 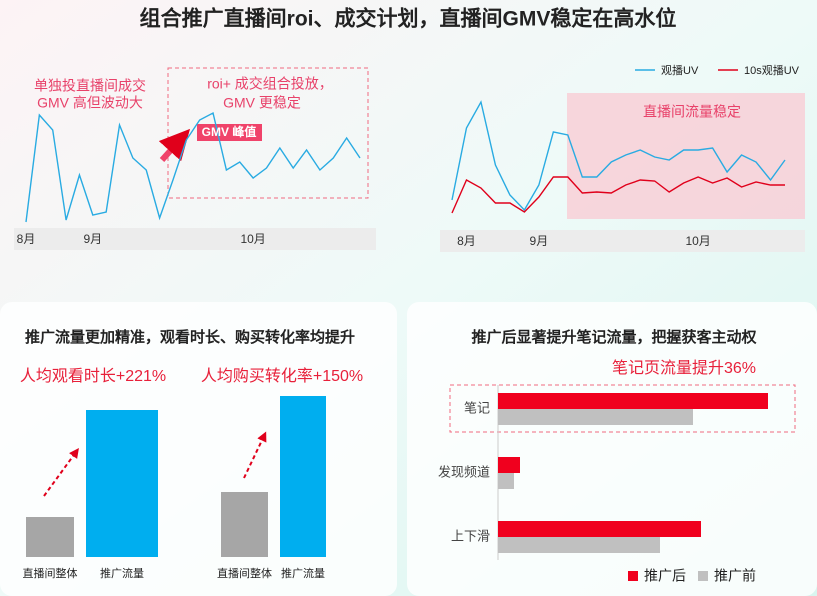 What do you see at coordinates (270, 84) in the screenshot?
I see `annotation: roi+ 成交组合投放，` at bounding box center [270, 84].